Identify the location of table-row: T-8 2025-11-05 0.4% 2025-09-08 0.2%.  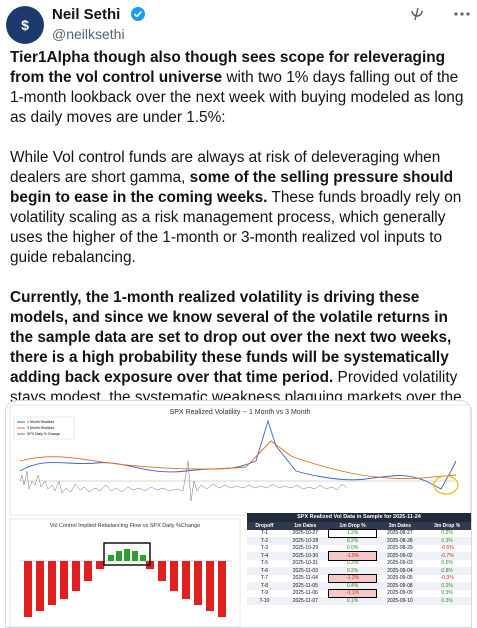
(359, 586).